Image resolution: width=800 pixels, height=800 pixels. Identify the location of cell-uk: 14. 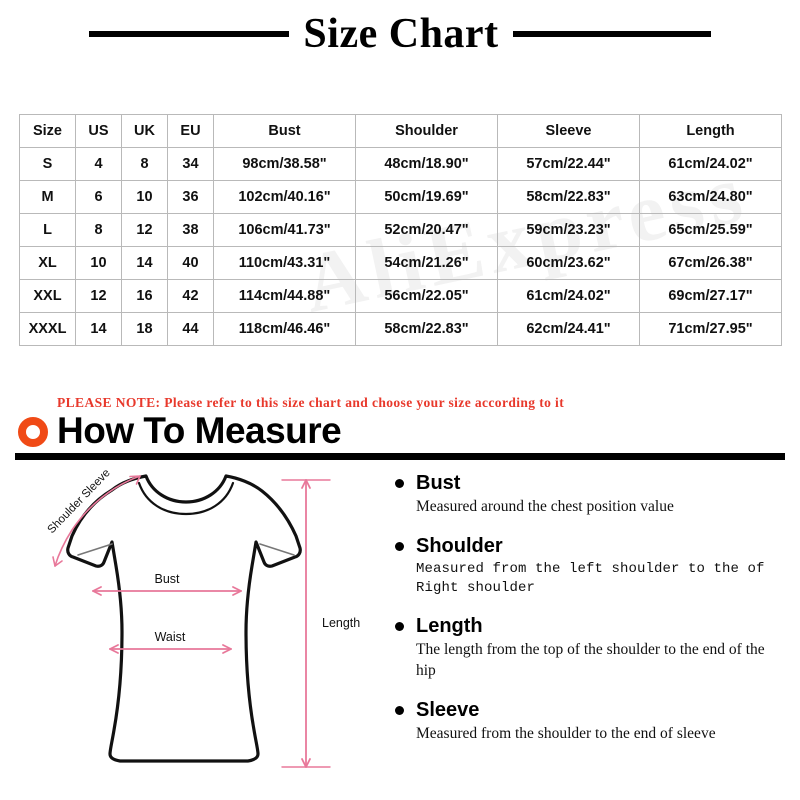
(144, 263).